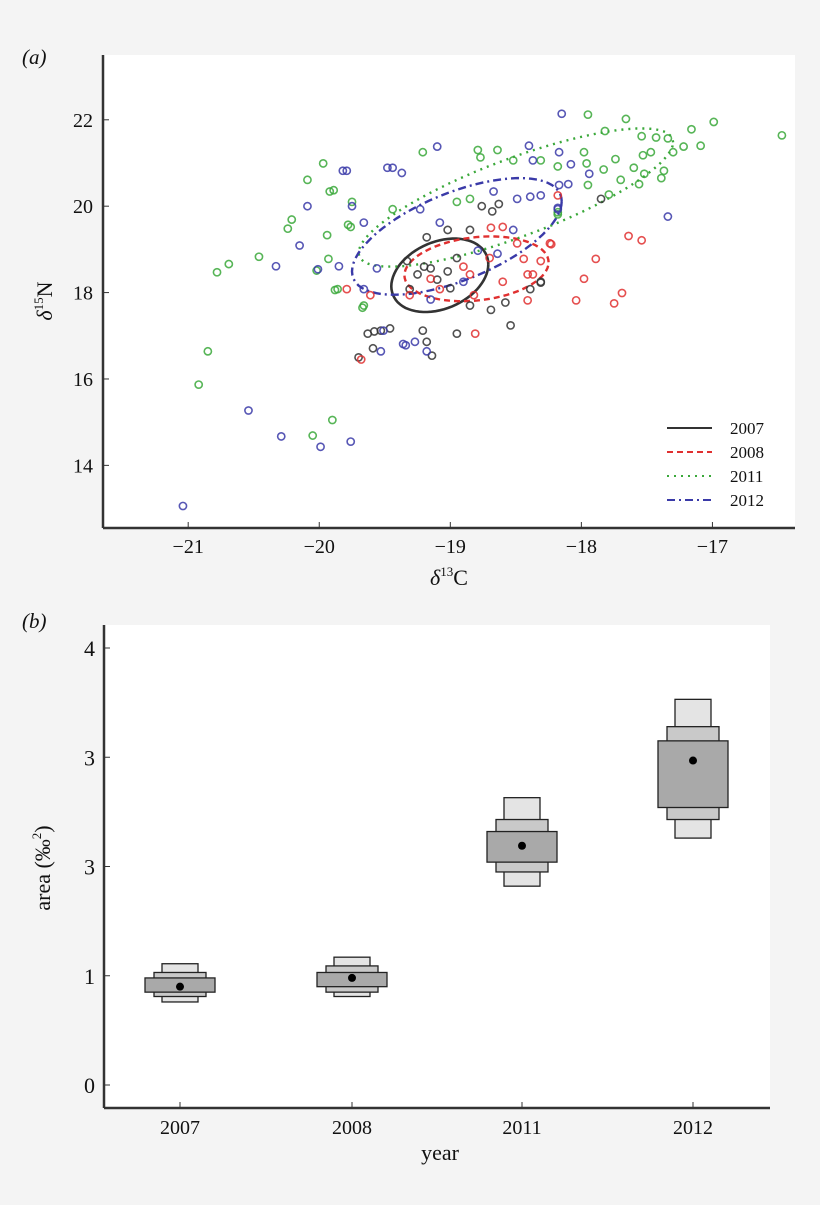 The width and height of the screenshot is (820, 1205). What do you see at coordinates (180, 1128) in the screenshot?
I see `x-tick-label: 2007` at bounding box center [180, 1128].